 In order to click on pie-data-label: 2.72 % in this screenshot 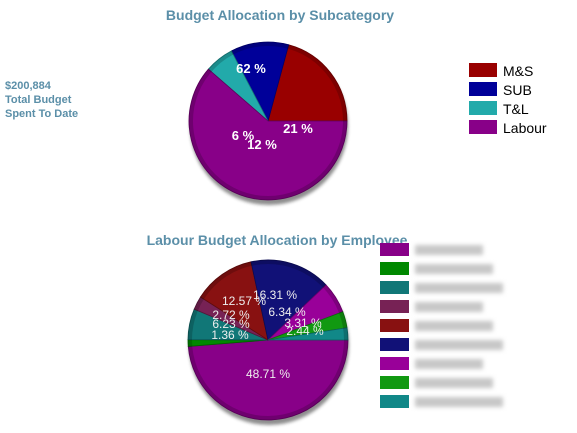, I will do `click(231, 315)`.